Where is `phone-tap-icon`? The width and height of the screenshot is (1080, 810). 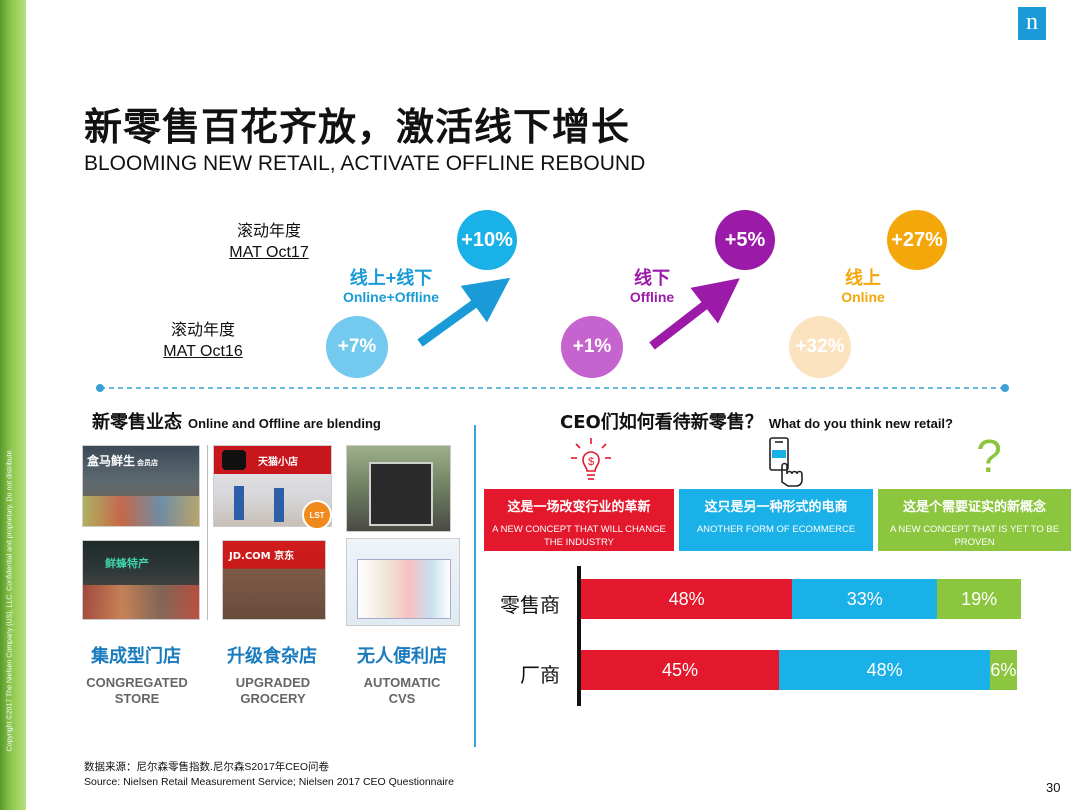
phone-tap-icon is located at coordinates (786, 462).